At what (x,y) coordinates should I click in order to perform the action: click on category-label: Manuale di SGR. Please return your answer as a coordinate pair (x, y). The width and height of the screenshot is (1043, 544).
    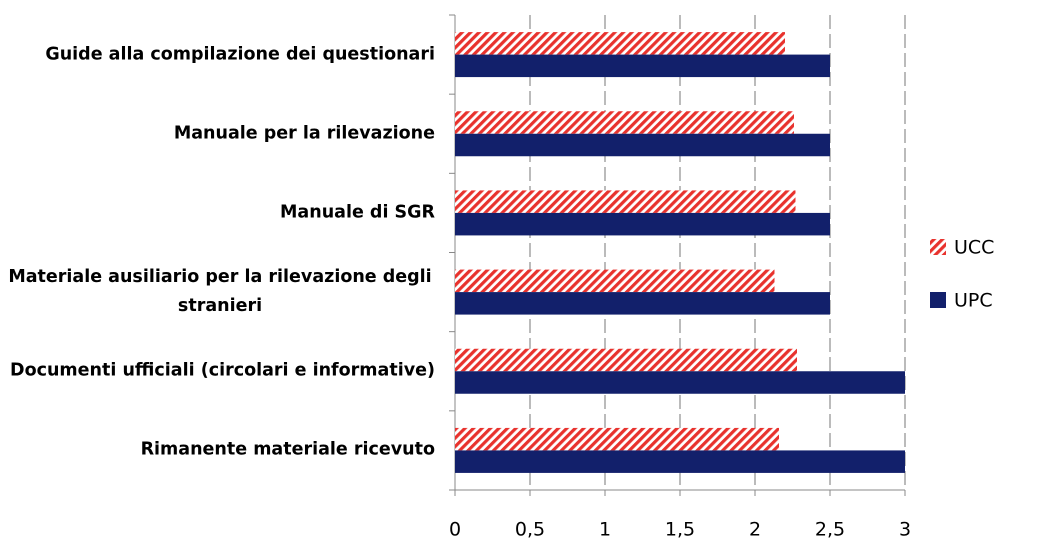
    Looking at the image, I should click on (220, 212).